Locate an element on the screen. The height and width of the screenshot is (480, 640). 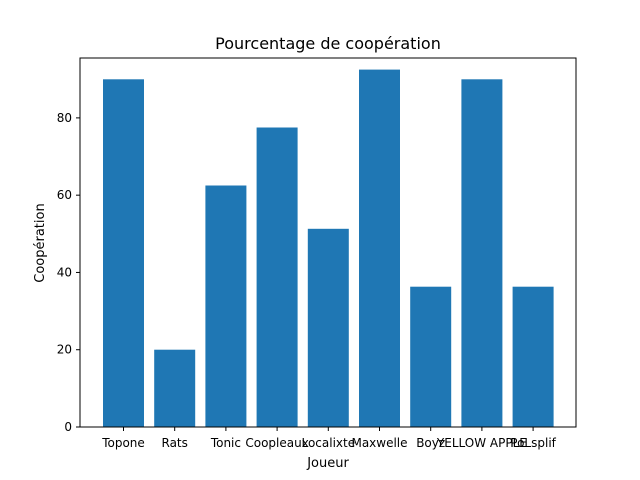
x-tick-label-1: Rats is located at coordinates (175, 443).